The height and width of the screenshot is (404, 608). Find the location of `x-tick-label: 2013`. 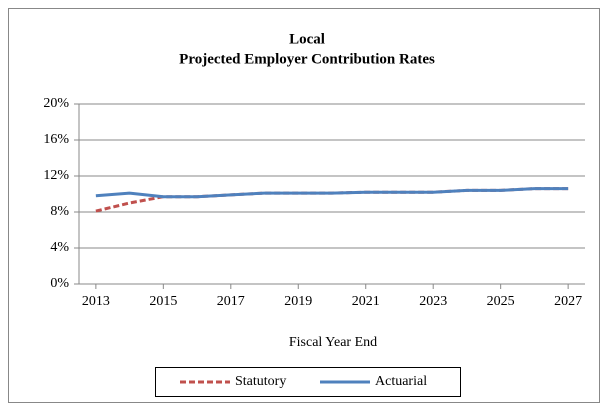

x-tick-label: 2013 is located at coordinates (96, 301).